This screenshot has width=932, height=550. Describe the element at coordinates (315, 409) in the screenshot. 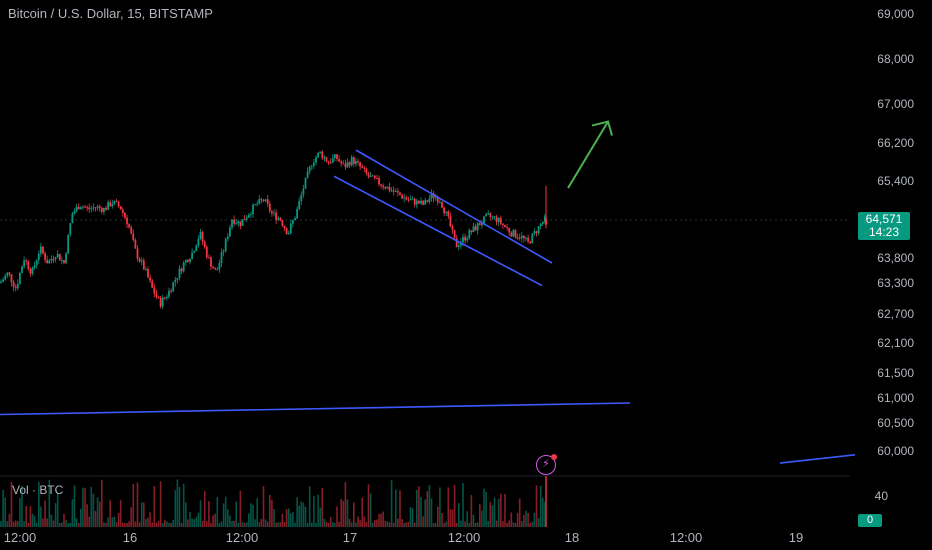

I see `support-trendline` at that location.